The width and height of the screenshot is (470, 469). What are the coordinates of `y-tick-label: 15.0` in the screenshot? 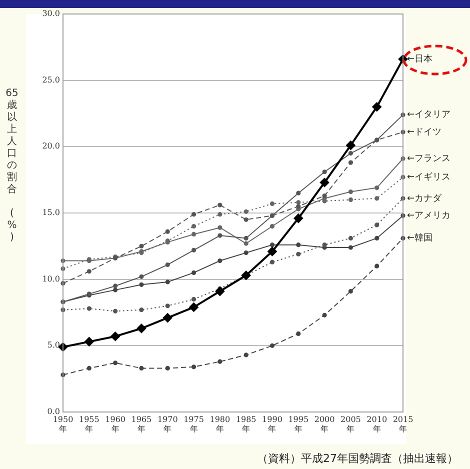 It's located at (51, 213).